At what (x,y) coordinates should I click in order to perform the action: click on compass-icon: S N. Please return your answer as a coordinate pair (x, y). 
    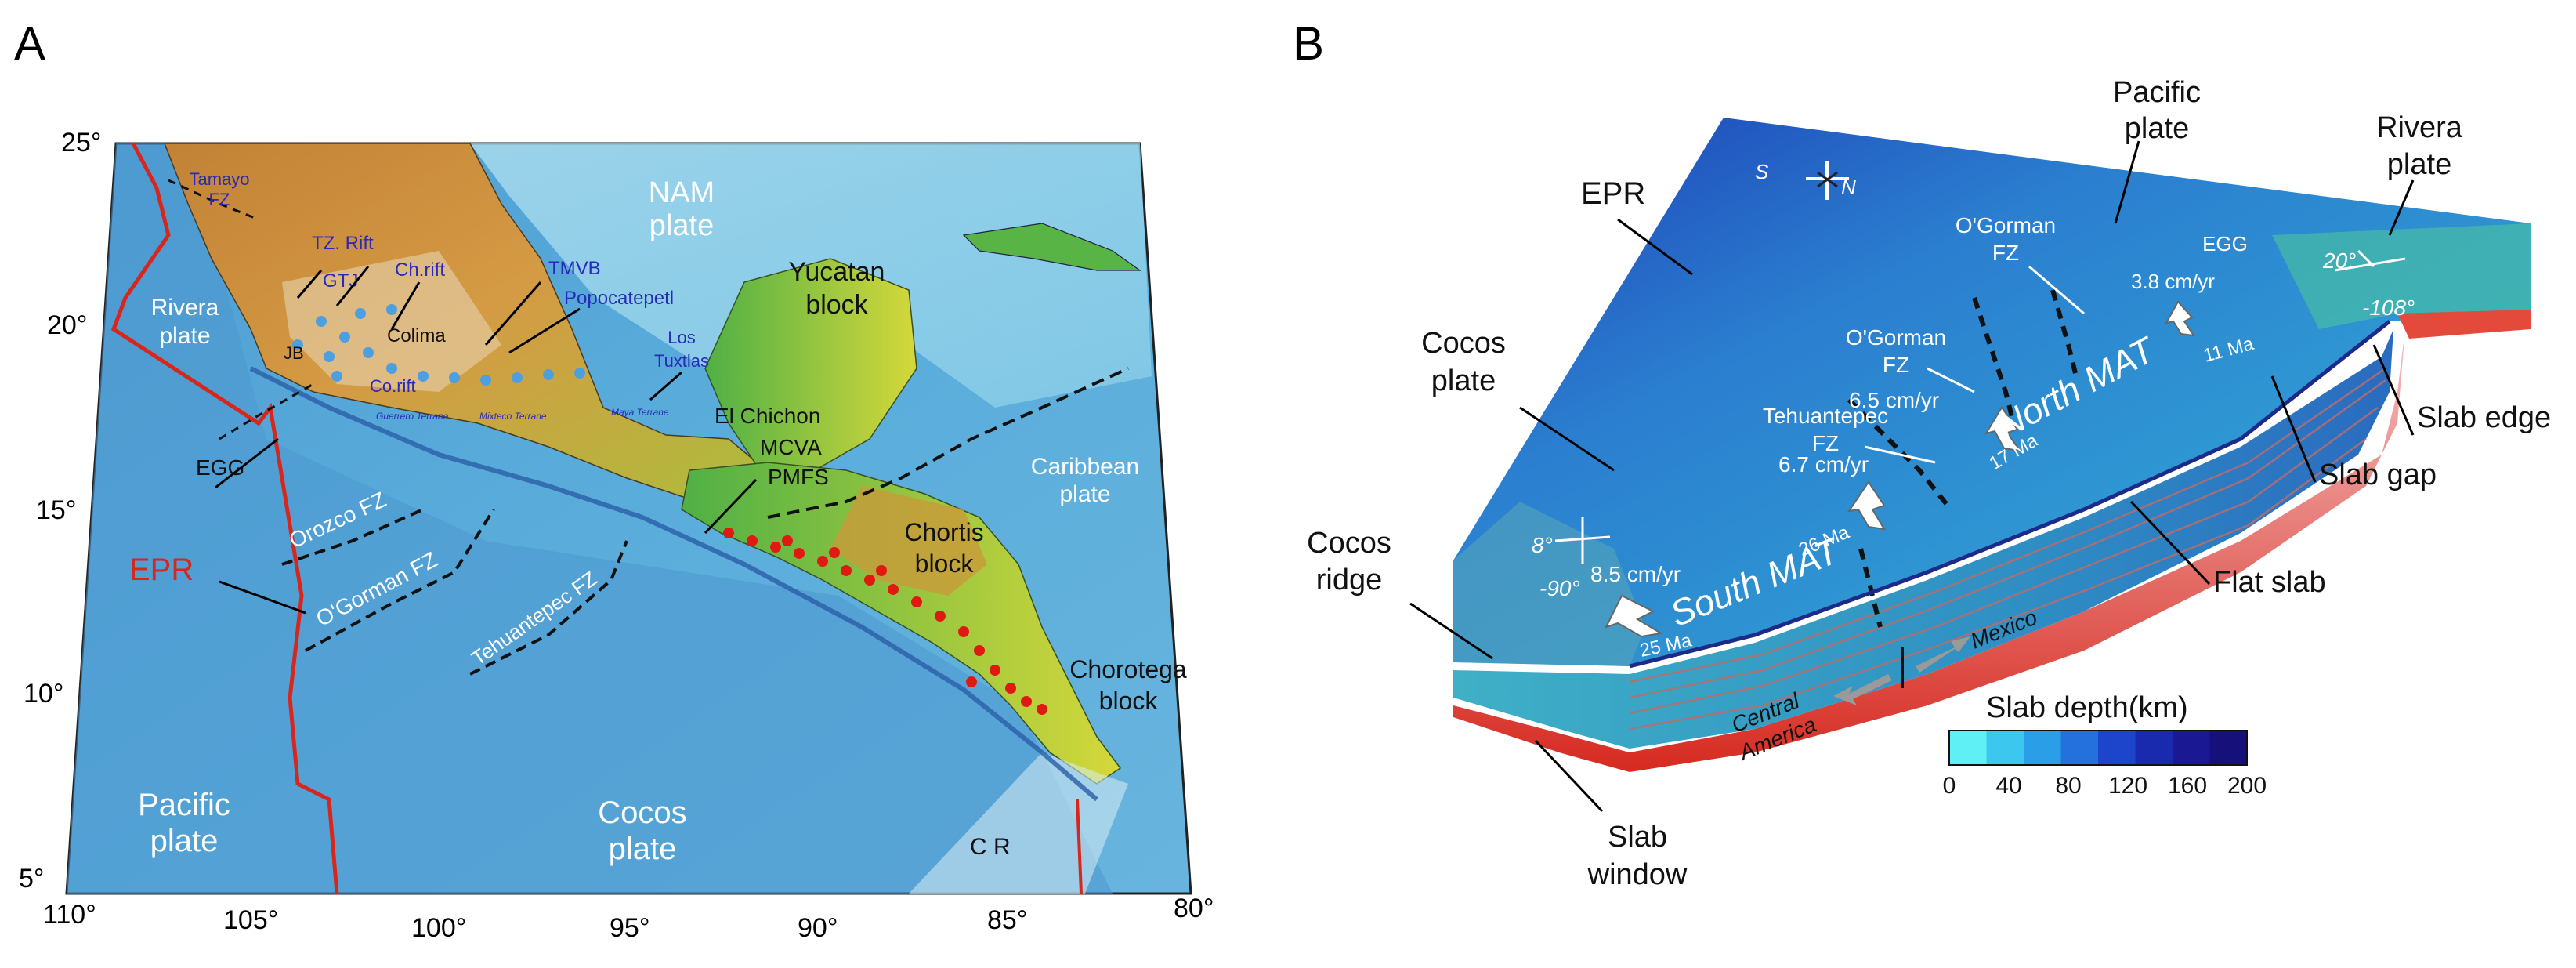
    Looking at the image, I should click on (1805, 180).